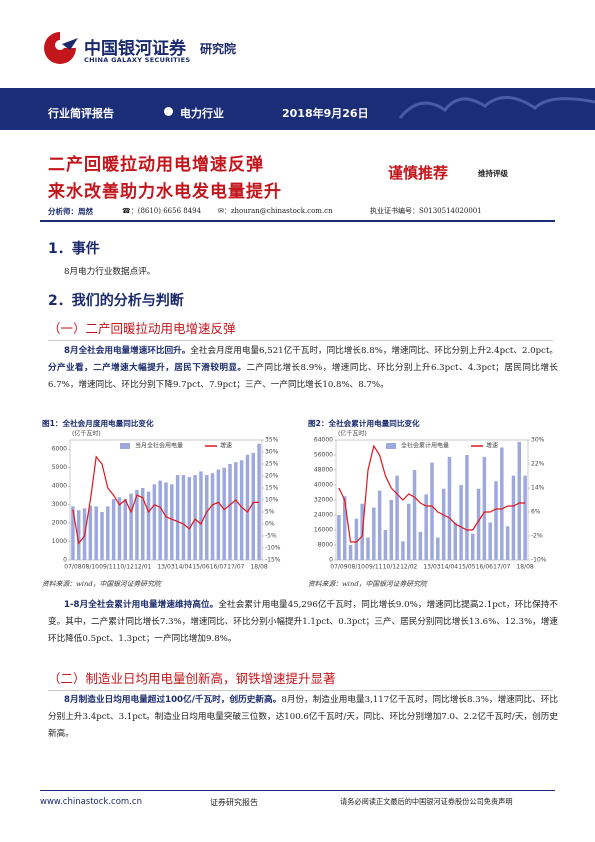 The height and width of the screenshot is (842, 595). I want to click on subsection-heading: （二）制造业日均用电量创新高，钢铁增速提升显著, so click(300, 679).